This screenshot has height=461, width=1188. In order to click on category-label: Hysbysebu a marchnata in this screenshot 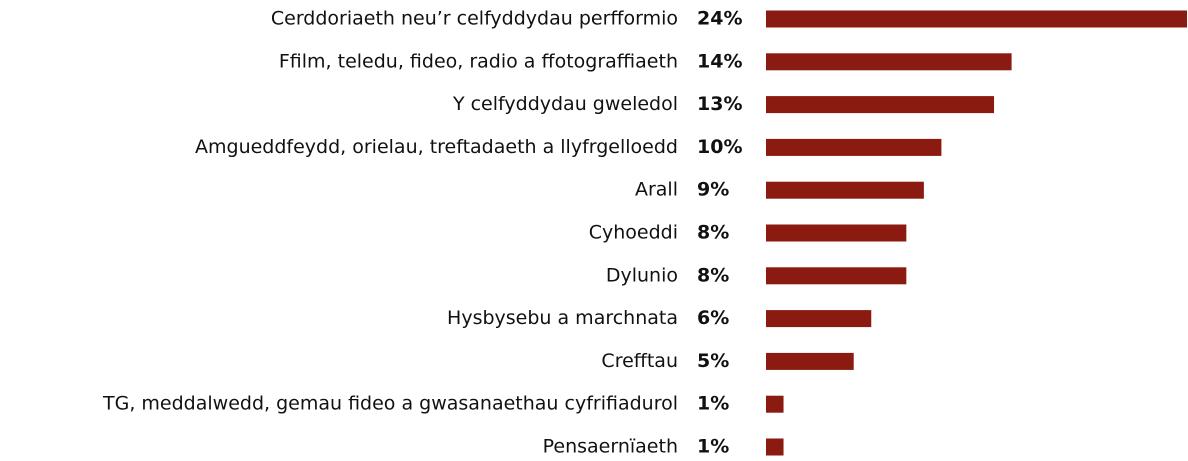, I will do `click(562, 318)`.